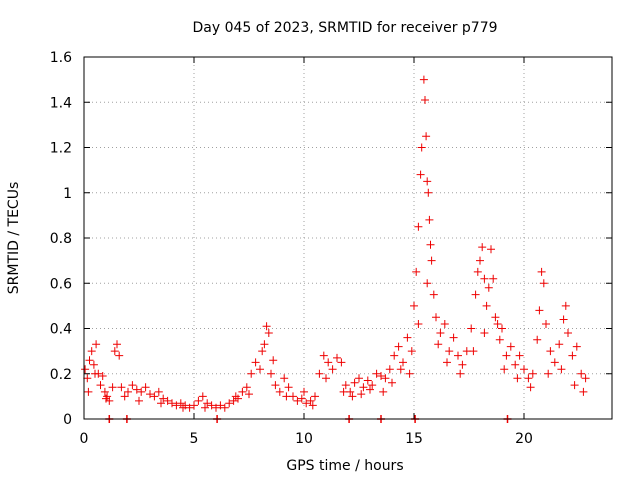  Describe the element at coordinates (304, 439) in the screenshot. I see `x-tick-label: 10` at that location.